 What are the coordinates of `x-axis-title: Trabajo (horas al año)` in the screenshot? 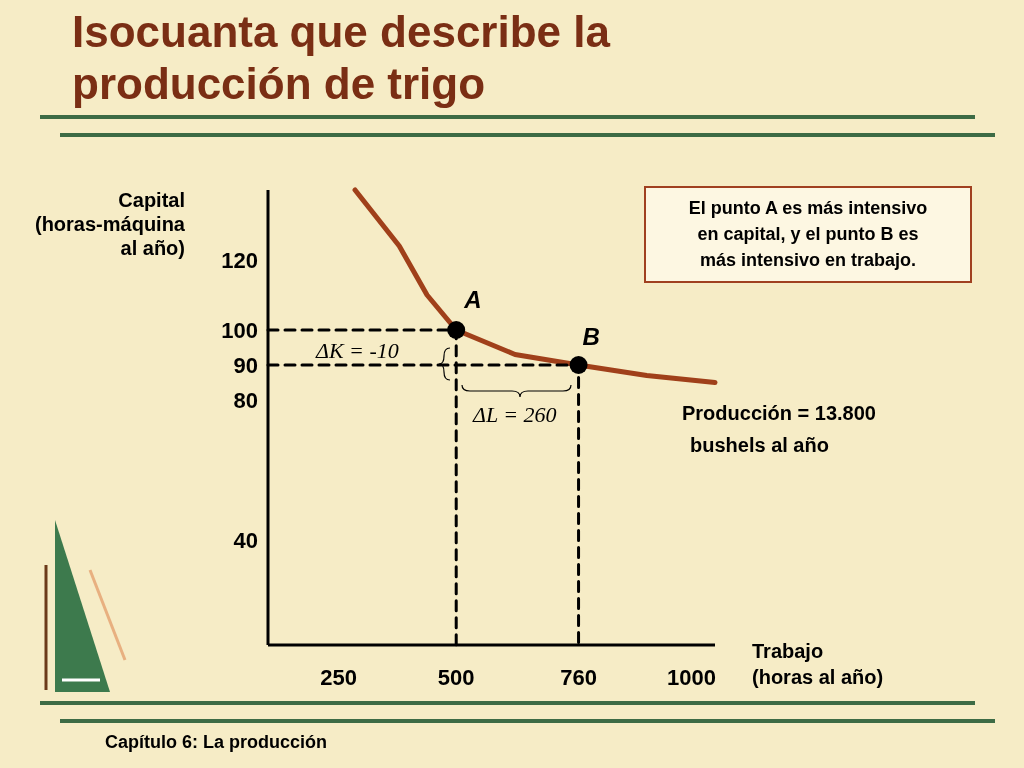 It's located at (818, 664).